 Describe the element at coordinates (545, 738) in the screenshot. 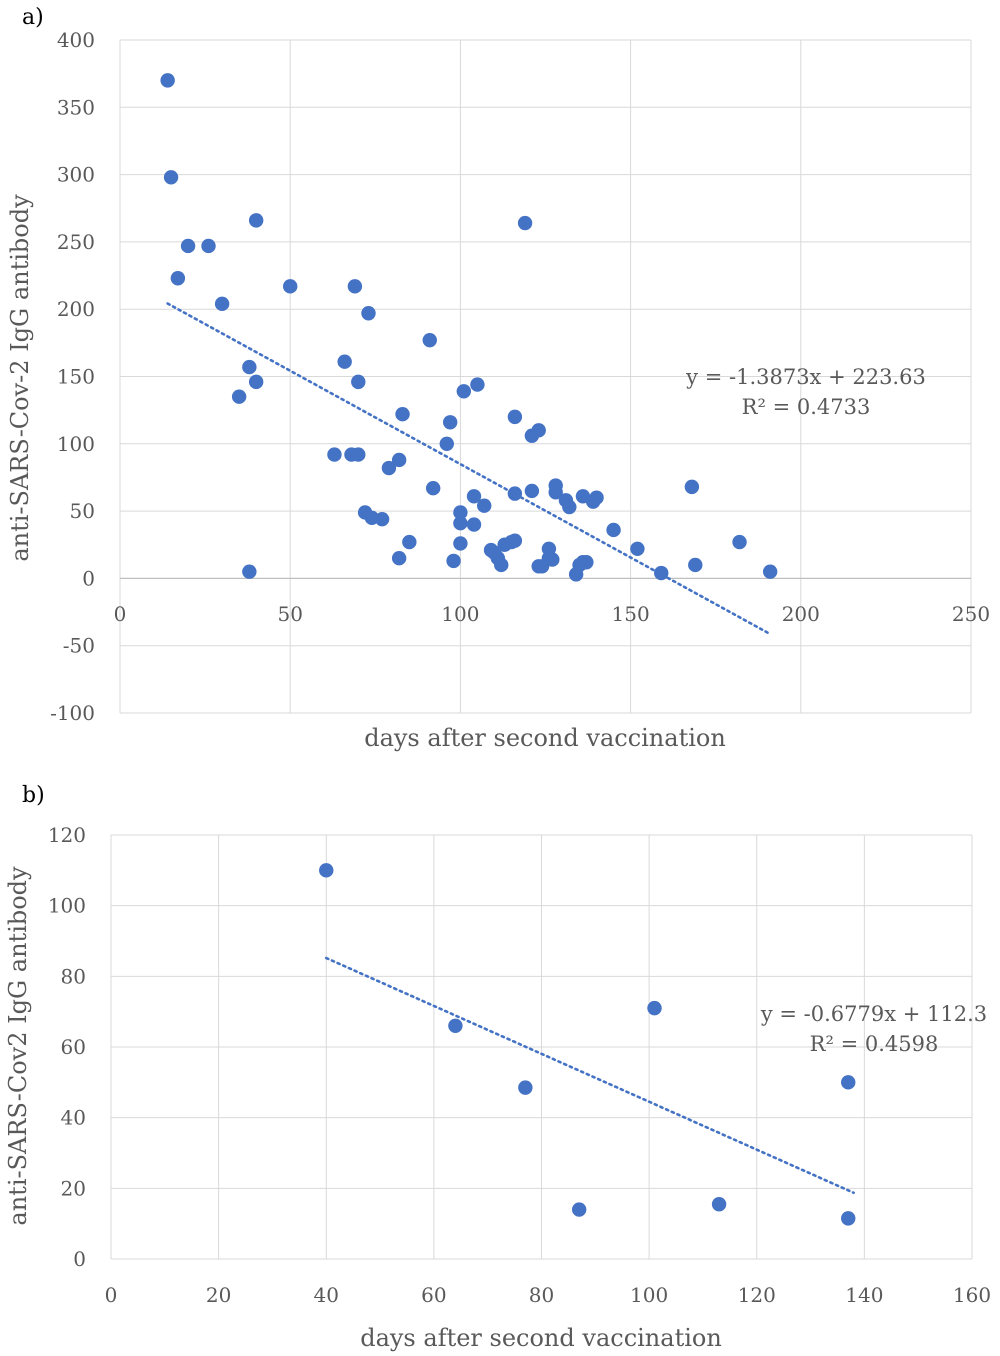

I see `x-axis-title-a: days after second vaccination` at that location.